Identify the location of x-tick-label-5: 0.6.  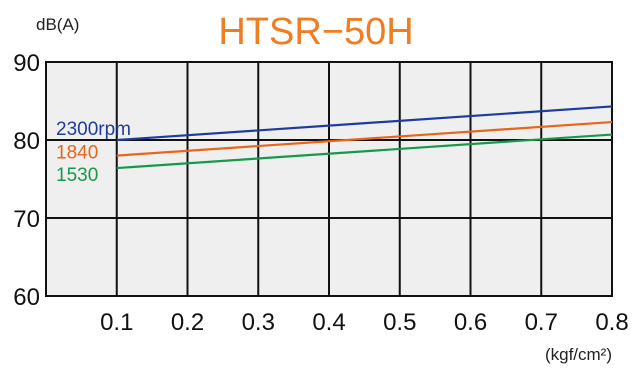
(470, 322).